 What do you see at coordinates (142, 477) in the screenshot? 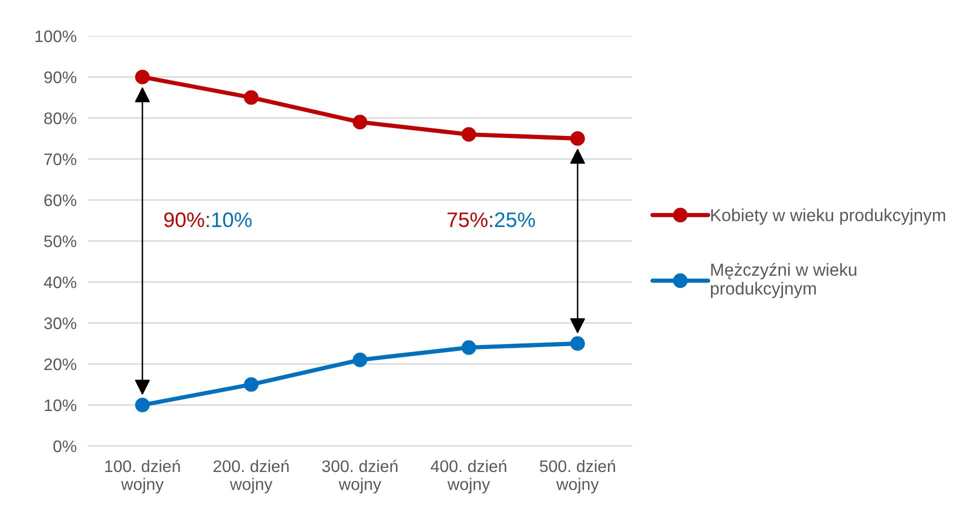
I see `x-tick-label: 100. dzień wojny` at bounding box center [142, 477].